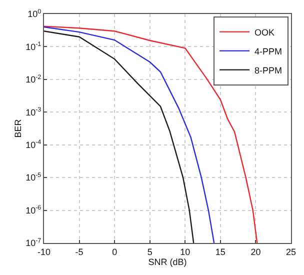 The height and width of the screenshot is (275, 304). What do you see at coordinates (34, 79) in the screenshot?
I see `y-tick-label: 10$^{-2}$` at bounding box center [34, 79].